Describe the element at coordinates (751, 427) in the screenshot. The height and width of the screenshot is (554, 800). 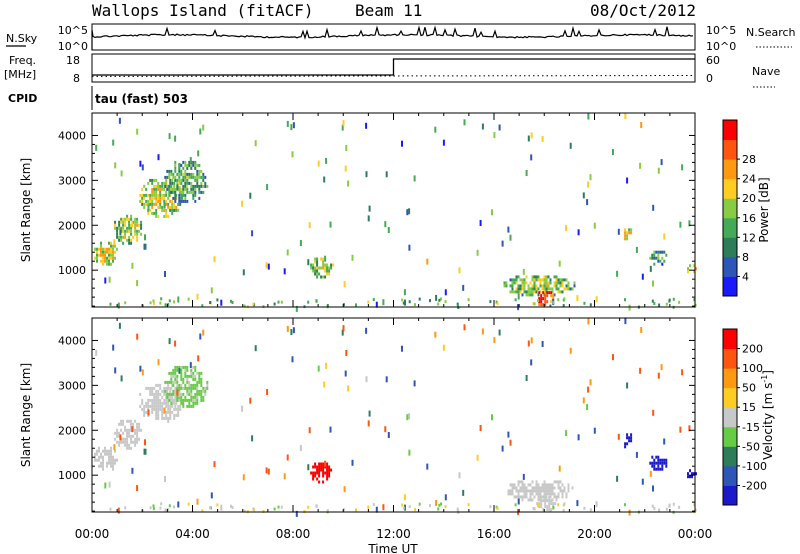
I see `colorbar-tick-label: -15` at that location.